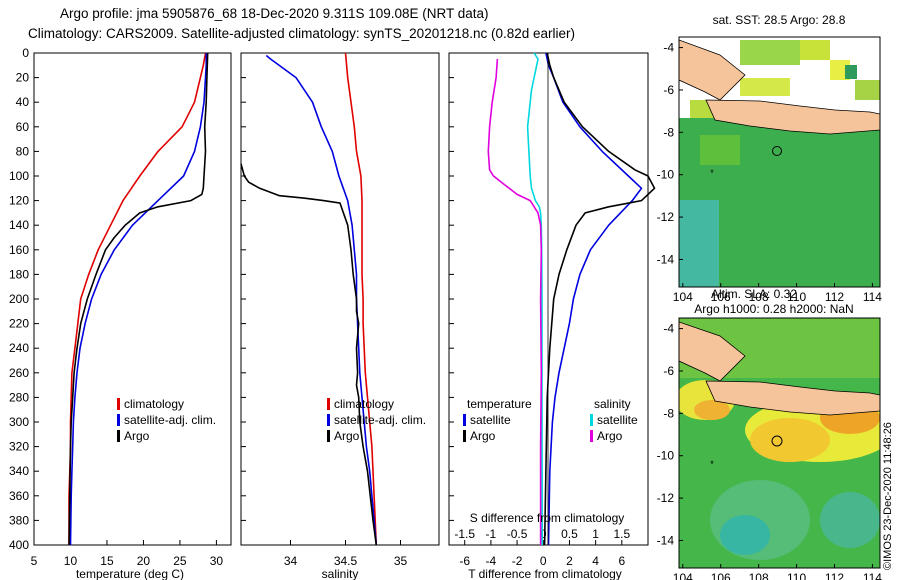  What do you see at coordinates (340, 573) in the screenshot?
I see `salinity-xlabel: salinity` at bounding box center [340, 573].